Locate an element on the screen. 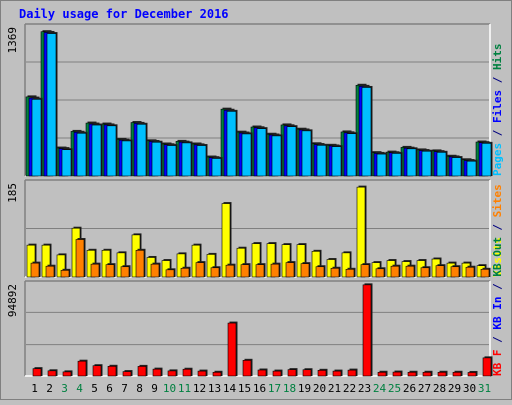 The width and height of the screenshot is (512, 405). x-tick-label: 23 is located at coordinates (364, 388).